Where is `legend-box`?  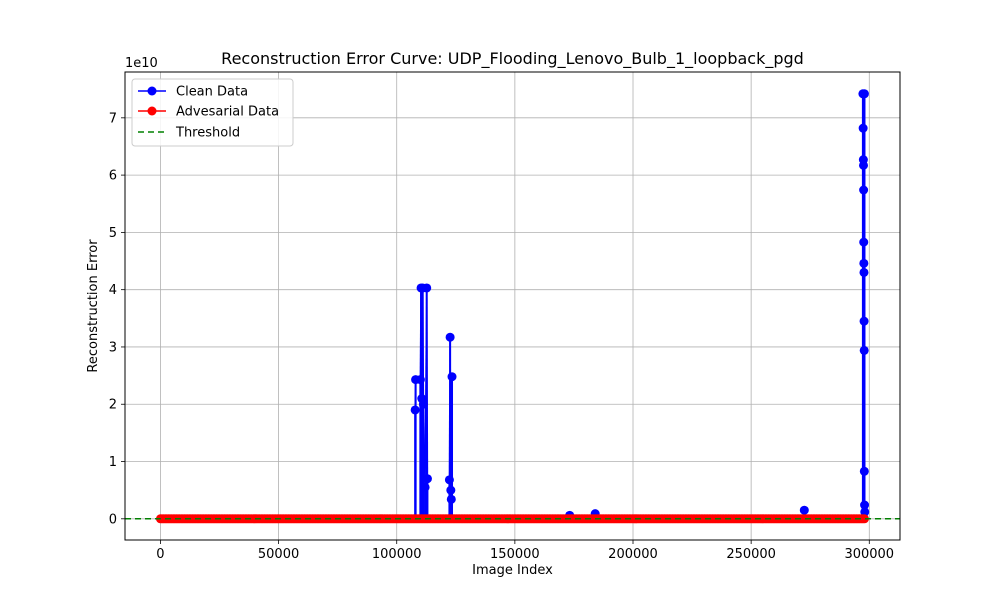
legend-box is located at coordinates (212, 112).